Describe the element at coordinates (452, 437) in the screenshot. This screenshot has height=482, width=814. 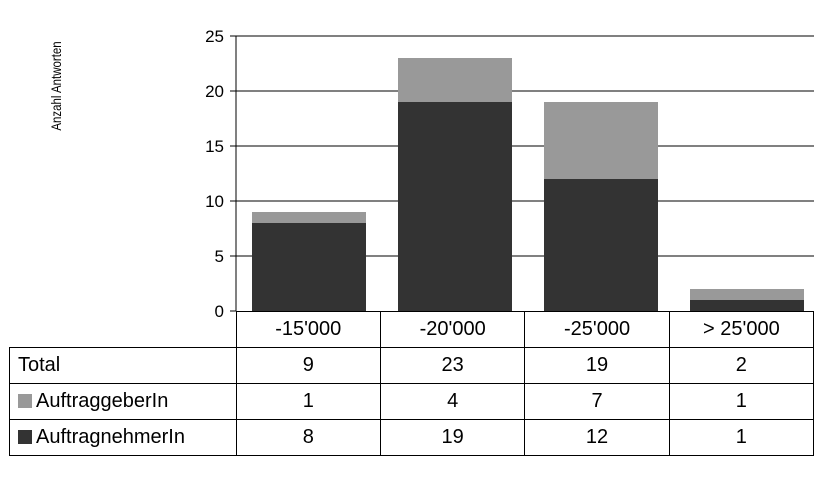
I see `value-cell: 19` at that location.